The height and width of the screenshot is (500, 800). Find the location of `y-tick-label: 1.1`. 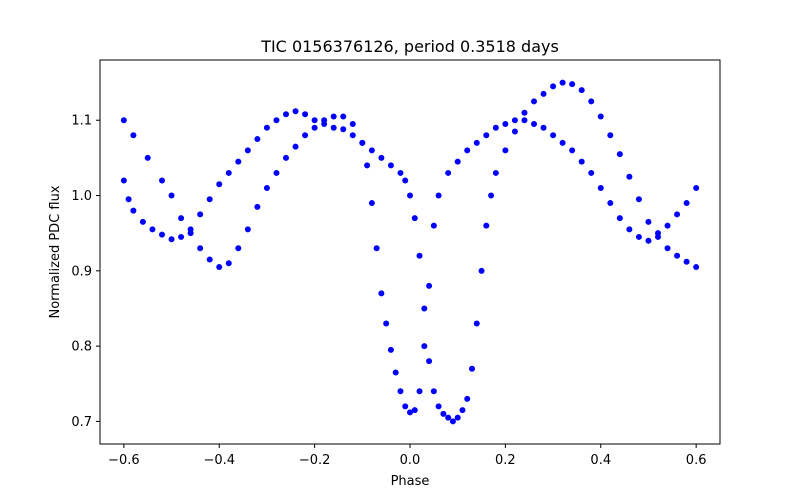

y-tick-label: 1.1 is located at coordinates (81, 121).